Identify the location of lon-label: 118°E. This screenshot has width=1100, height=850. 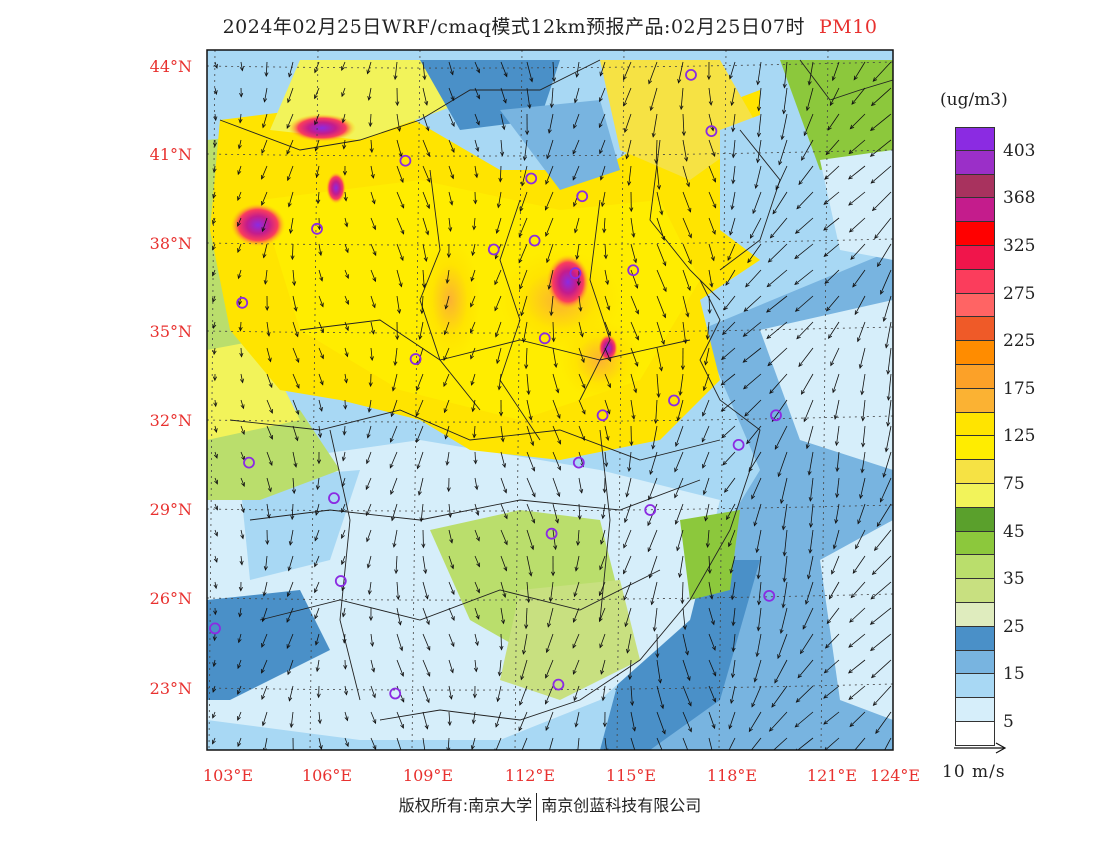
(732, 775).